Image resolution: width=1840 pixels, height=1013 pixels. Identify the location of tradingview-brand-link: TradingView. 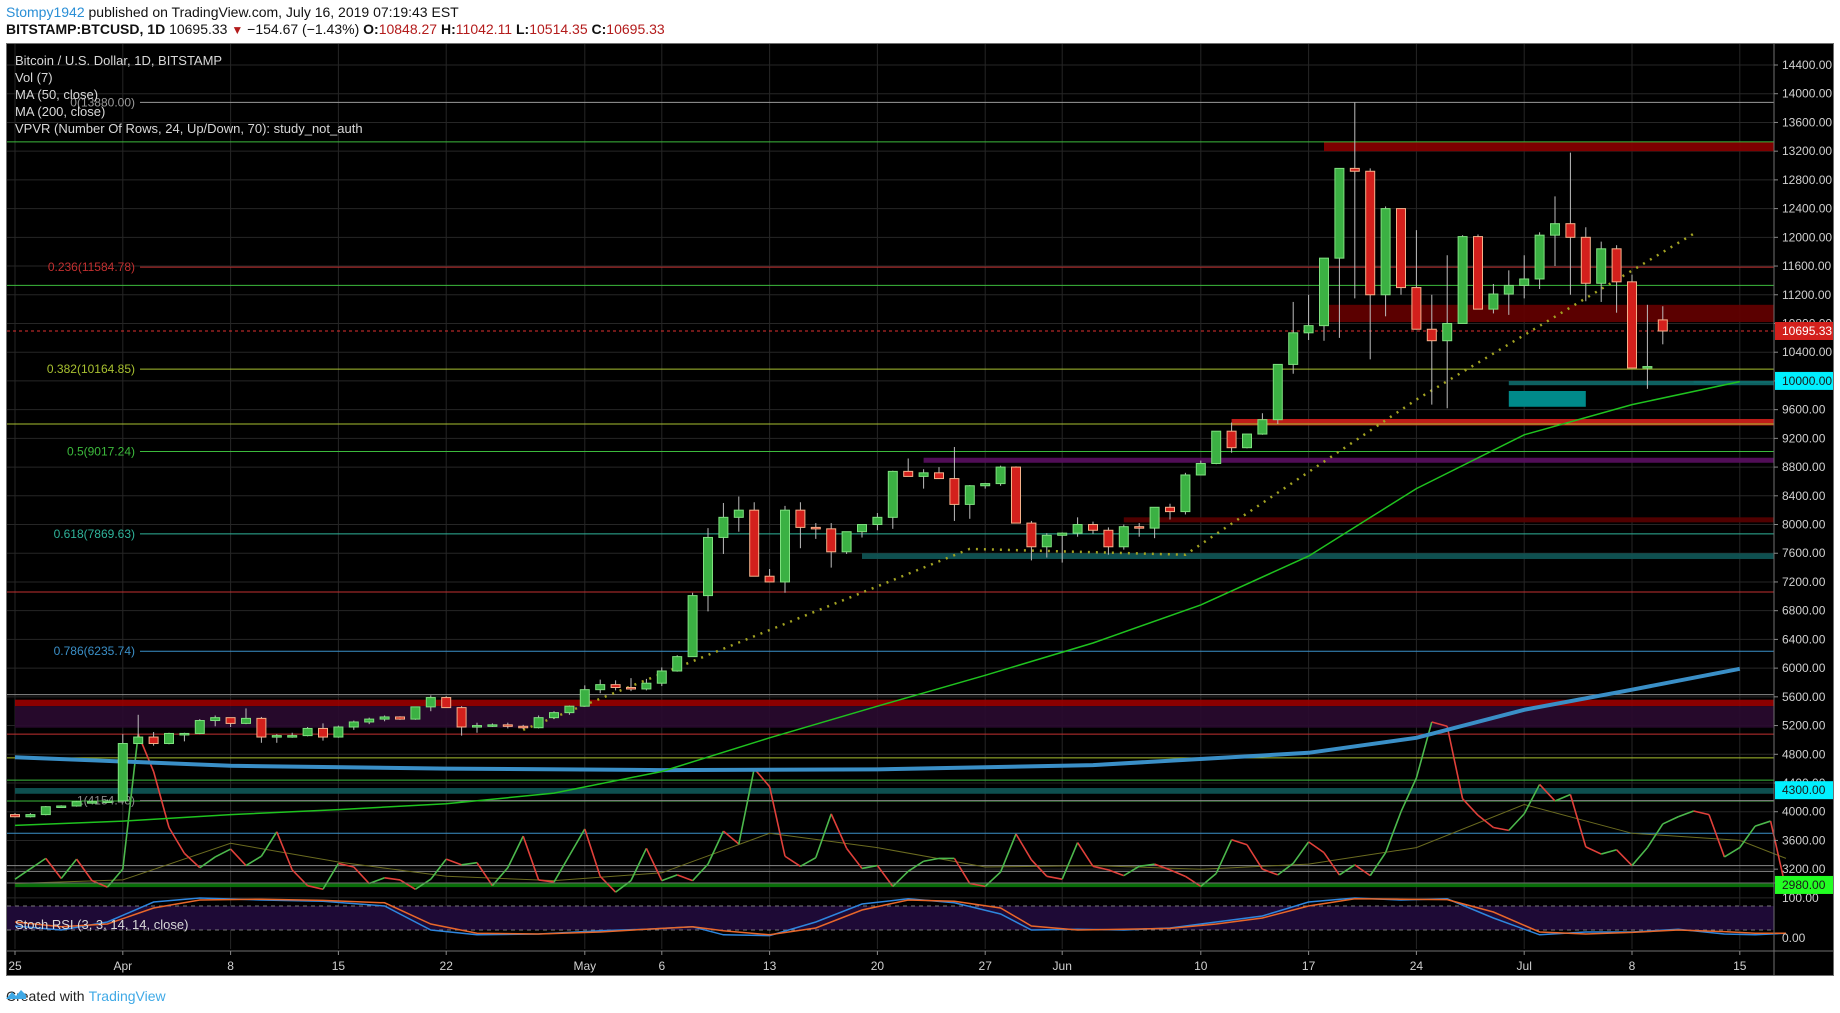
(127, 996).